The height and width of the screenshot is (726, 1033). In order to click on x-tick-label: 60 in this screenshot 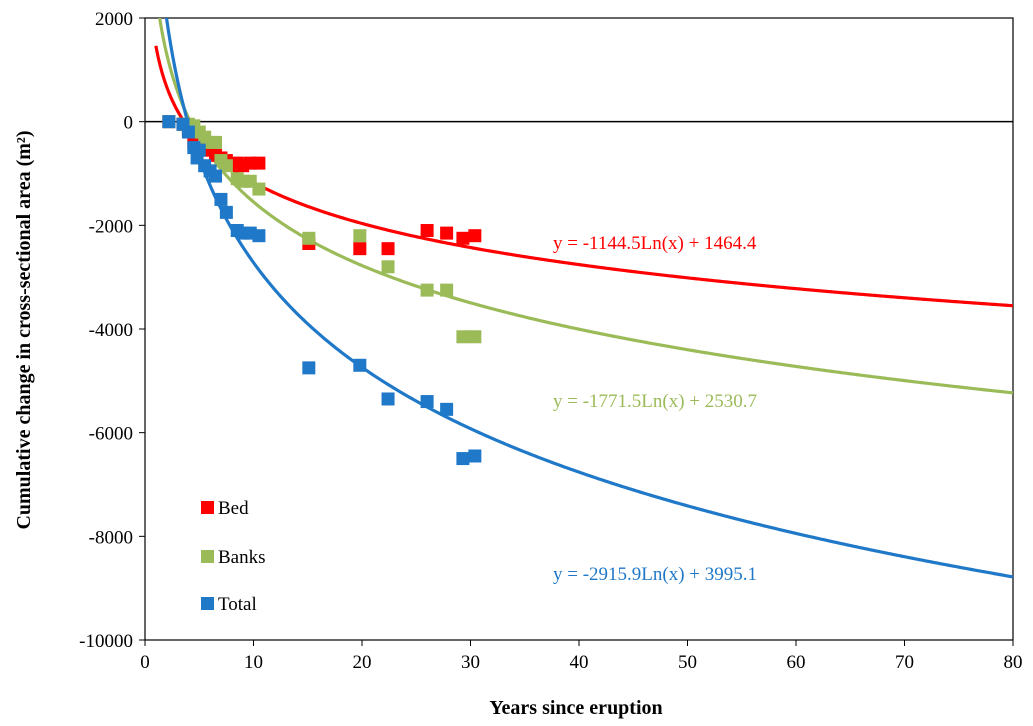, I will do `click(796, 662)`.